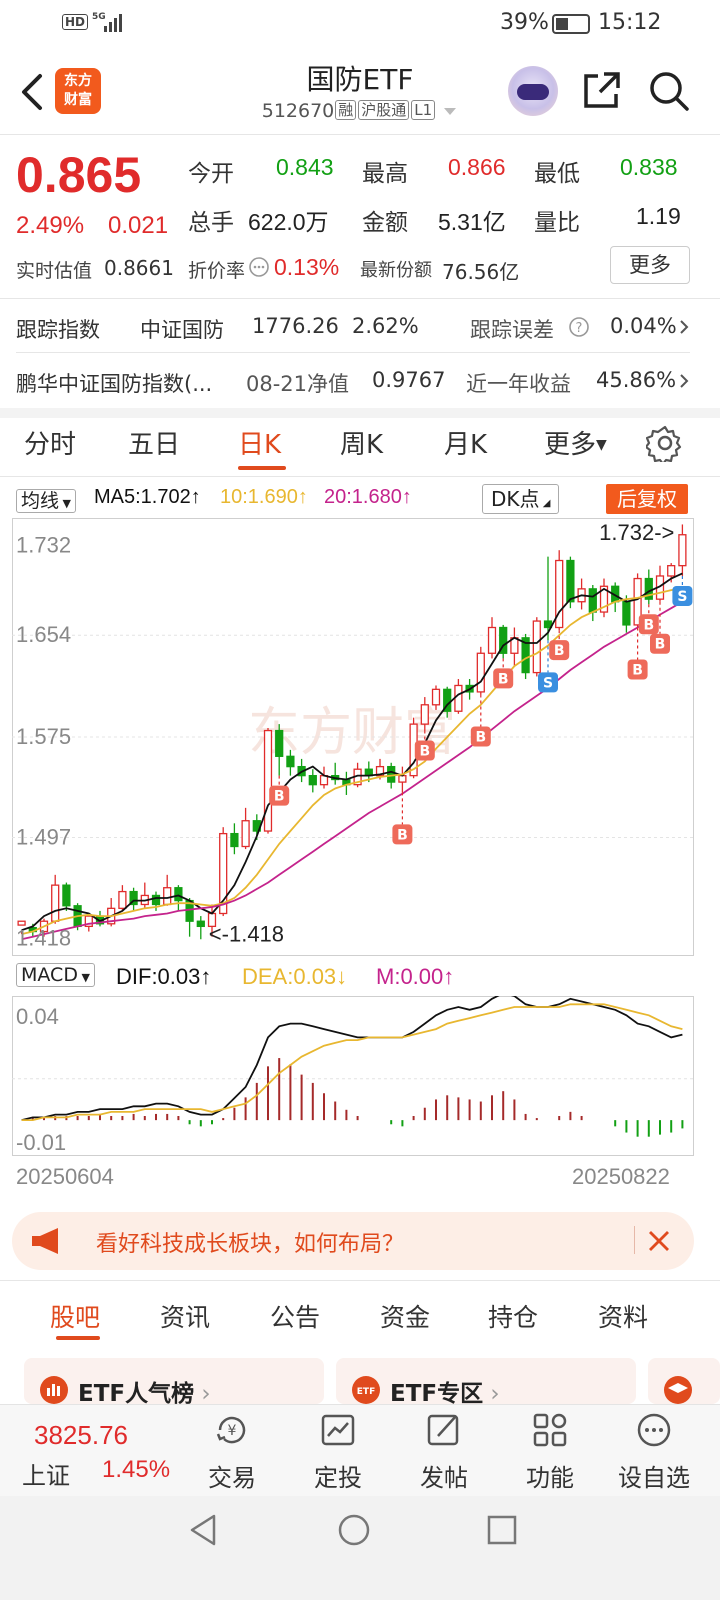 The height and width of the screenshot is (1600, 720). What do you see at coordinates (206, 976) in the screenshot?
I see `arrow-up-icon: ↑` at bounding box center [206, 976].